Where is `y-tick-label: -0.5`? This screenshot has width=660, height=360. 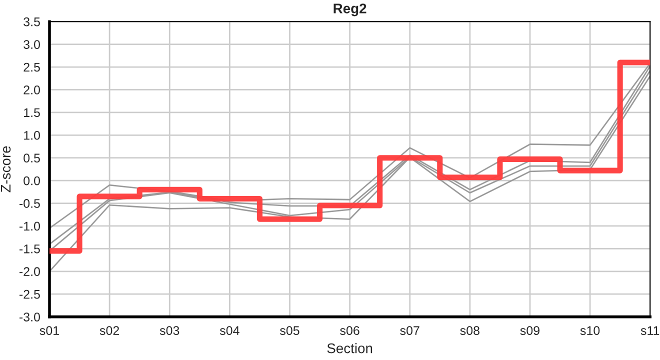
y-tick-label: -0.5 is located at coordinates (29, 203).